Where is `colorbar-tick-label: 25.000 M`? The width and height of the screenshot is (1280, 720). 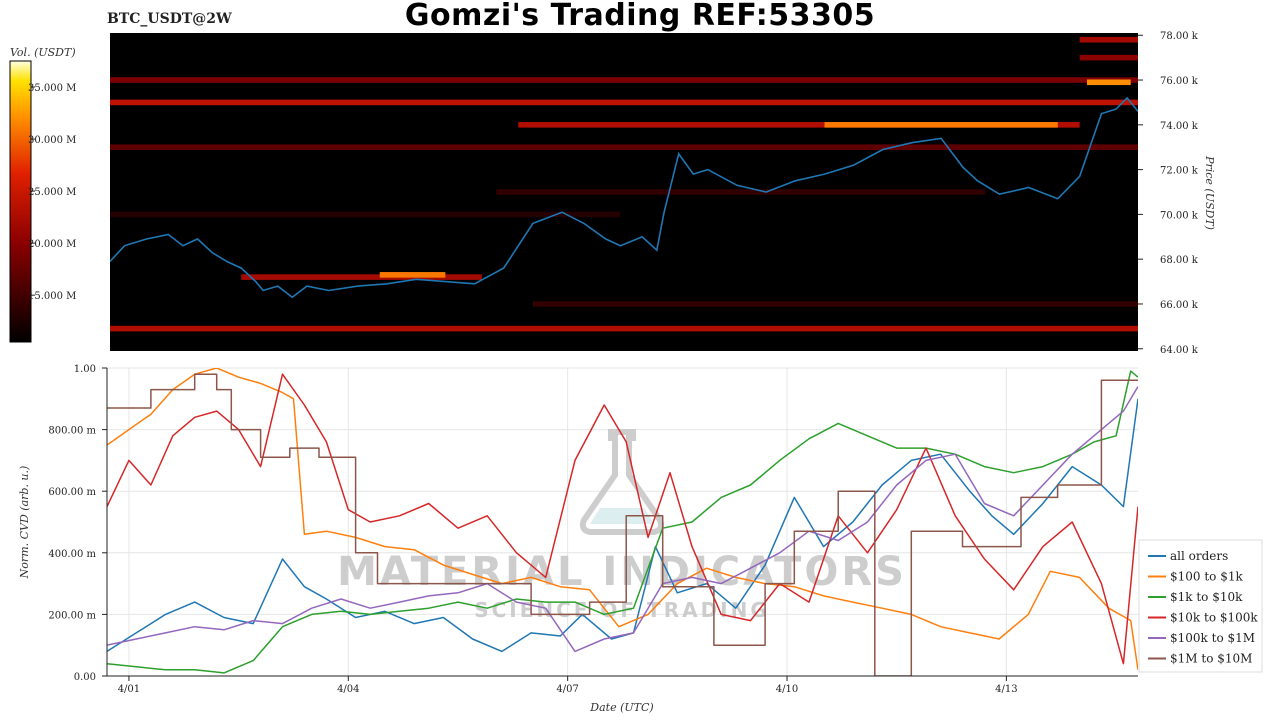
colorbar-tick-label: 25.000 M is located at coordinates (52, 192).